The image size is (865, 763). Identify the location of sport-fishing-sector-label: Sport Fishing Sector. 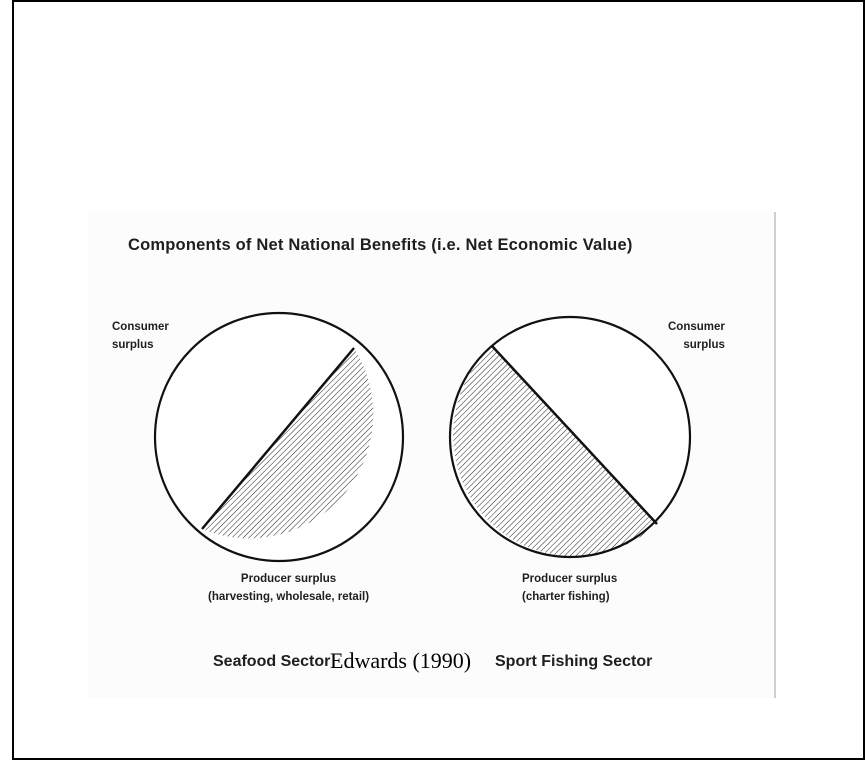
(574, 661).